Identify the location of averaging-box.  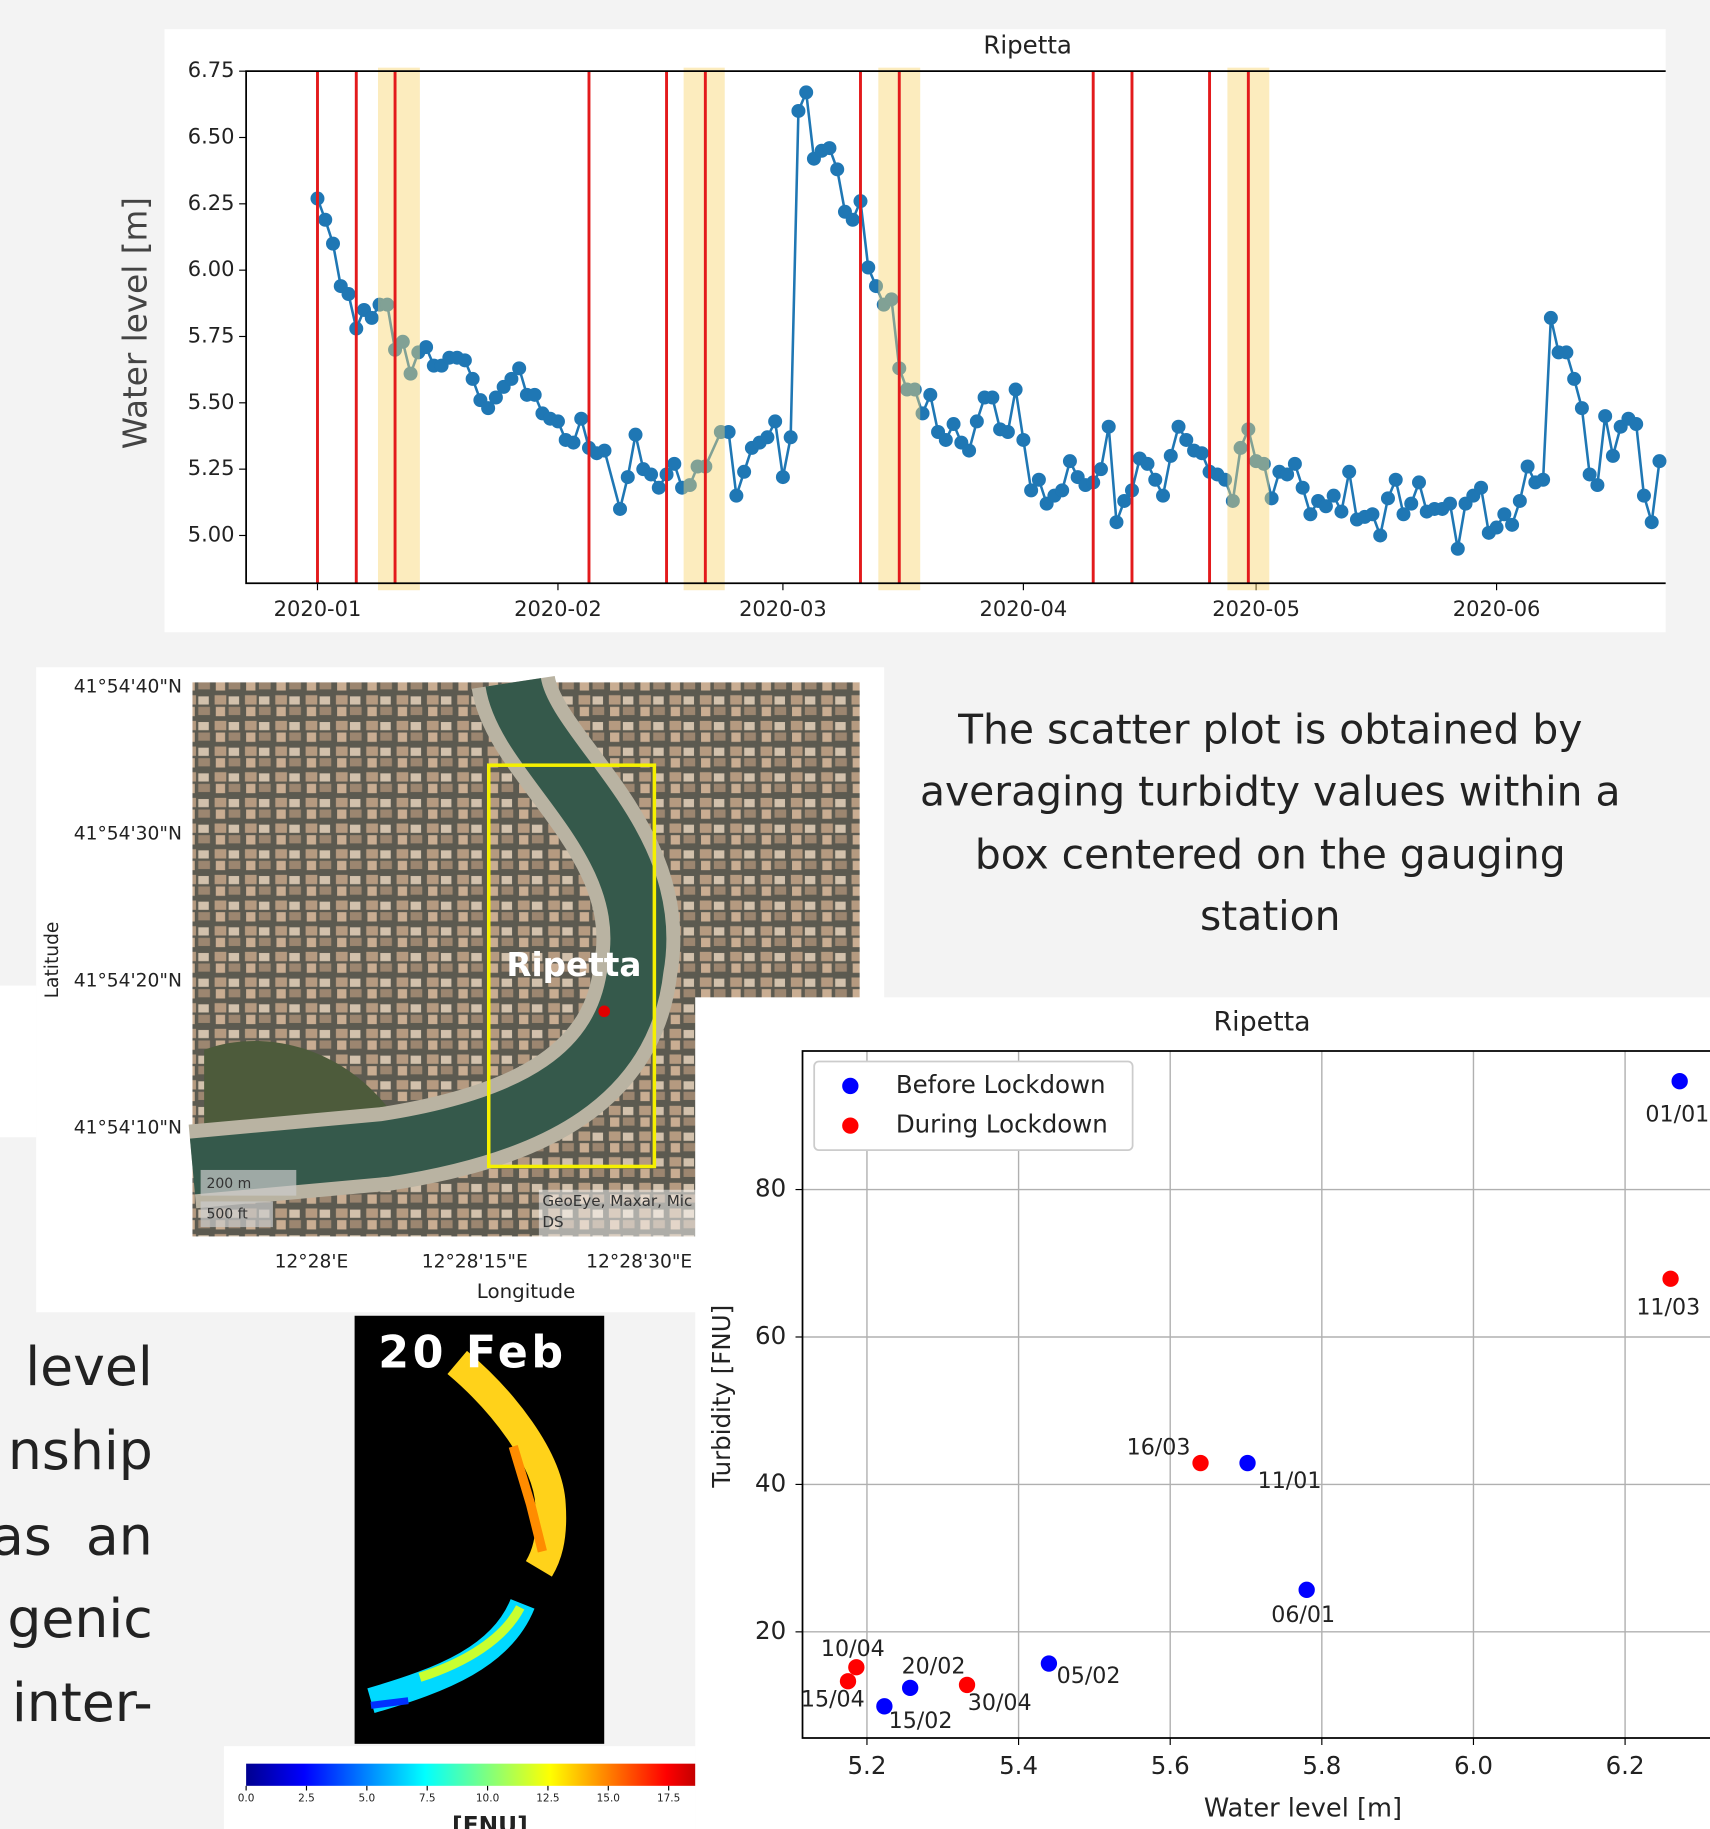
(571, 966).